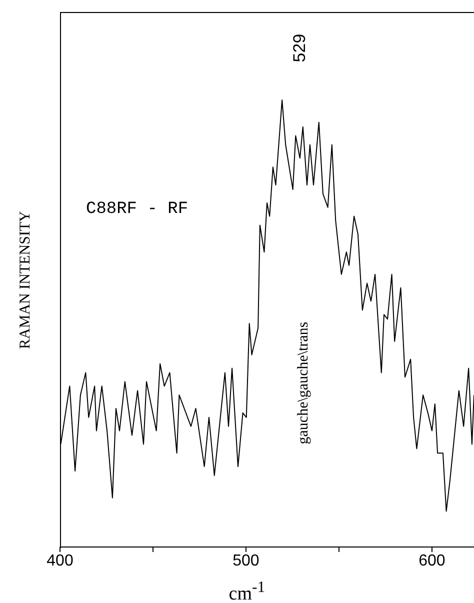 The image size is (474, 603). Describe the element at coordinates (60, 561) in the screenshot. I see `x-tick-label: 400` at that location.